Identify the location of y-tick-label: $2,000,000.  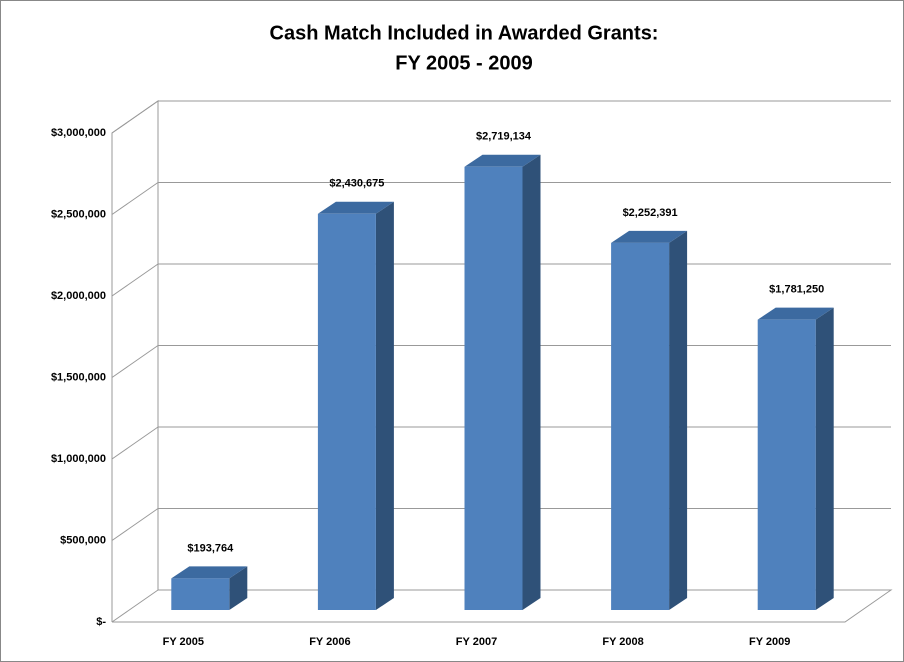
(78, 296).